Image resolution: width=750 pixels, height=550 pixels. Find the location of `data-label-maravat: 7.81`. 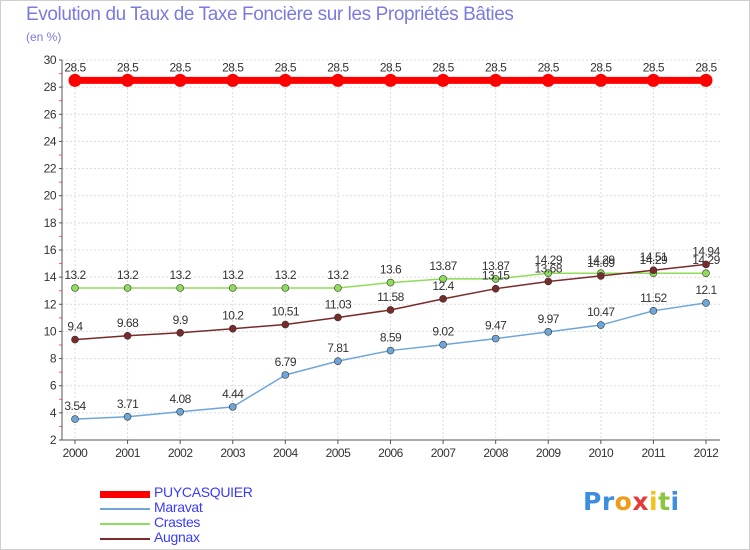

data-label-maravat: 7.81 is located at coordinates (338, 348).